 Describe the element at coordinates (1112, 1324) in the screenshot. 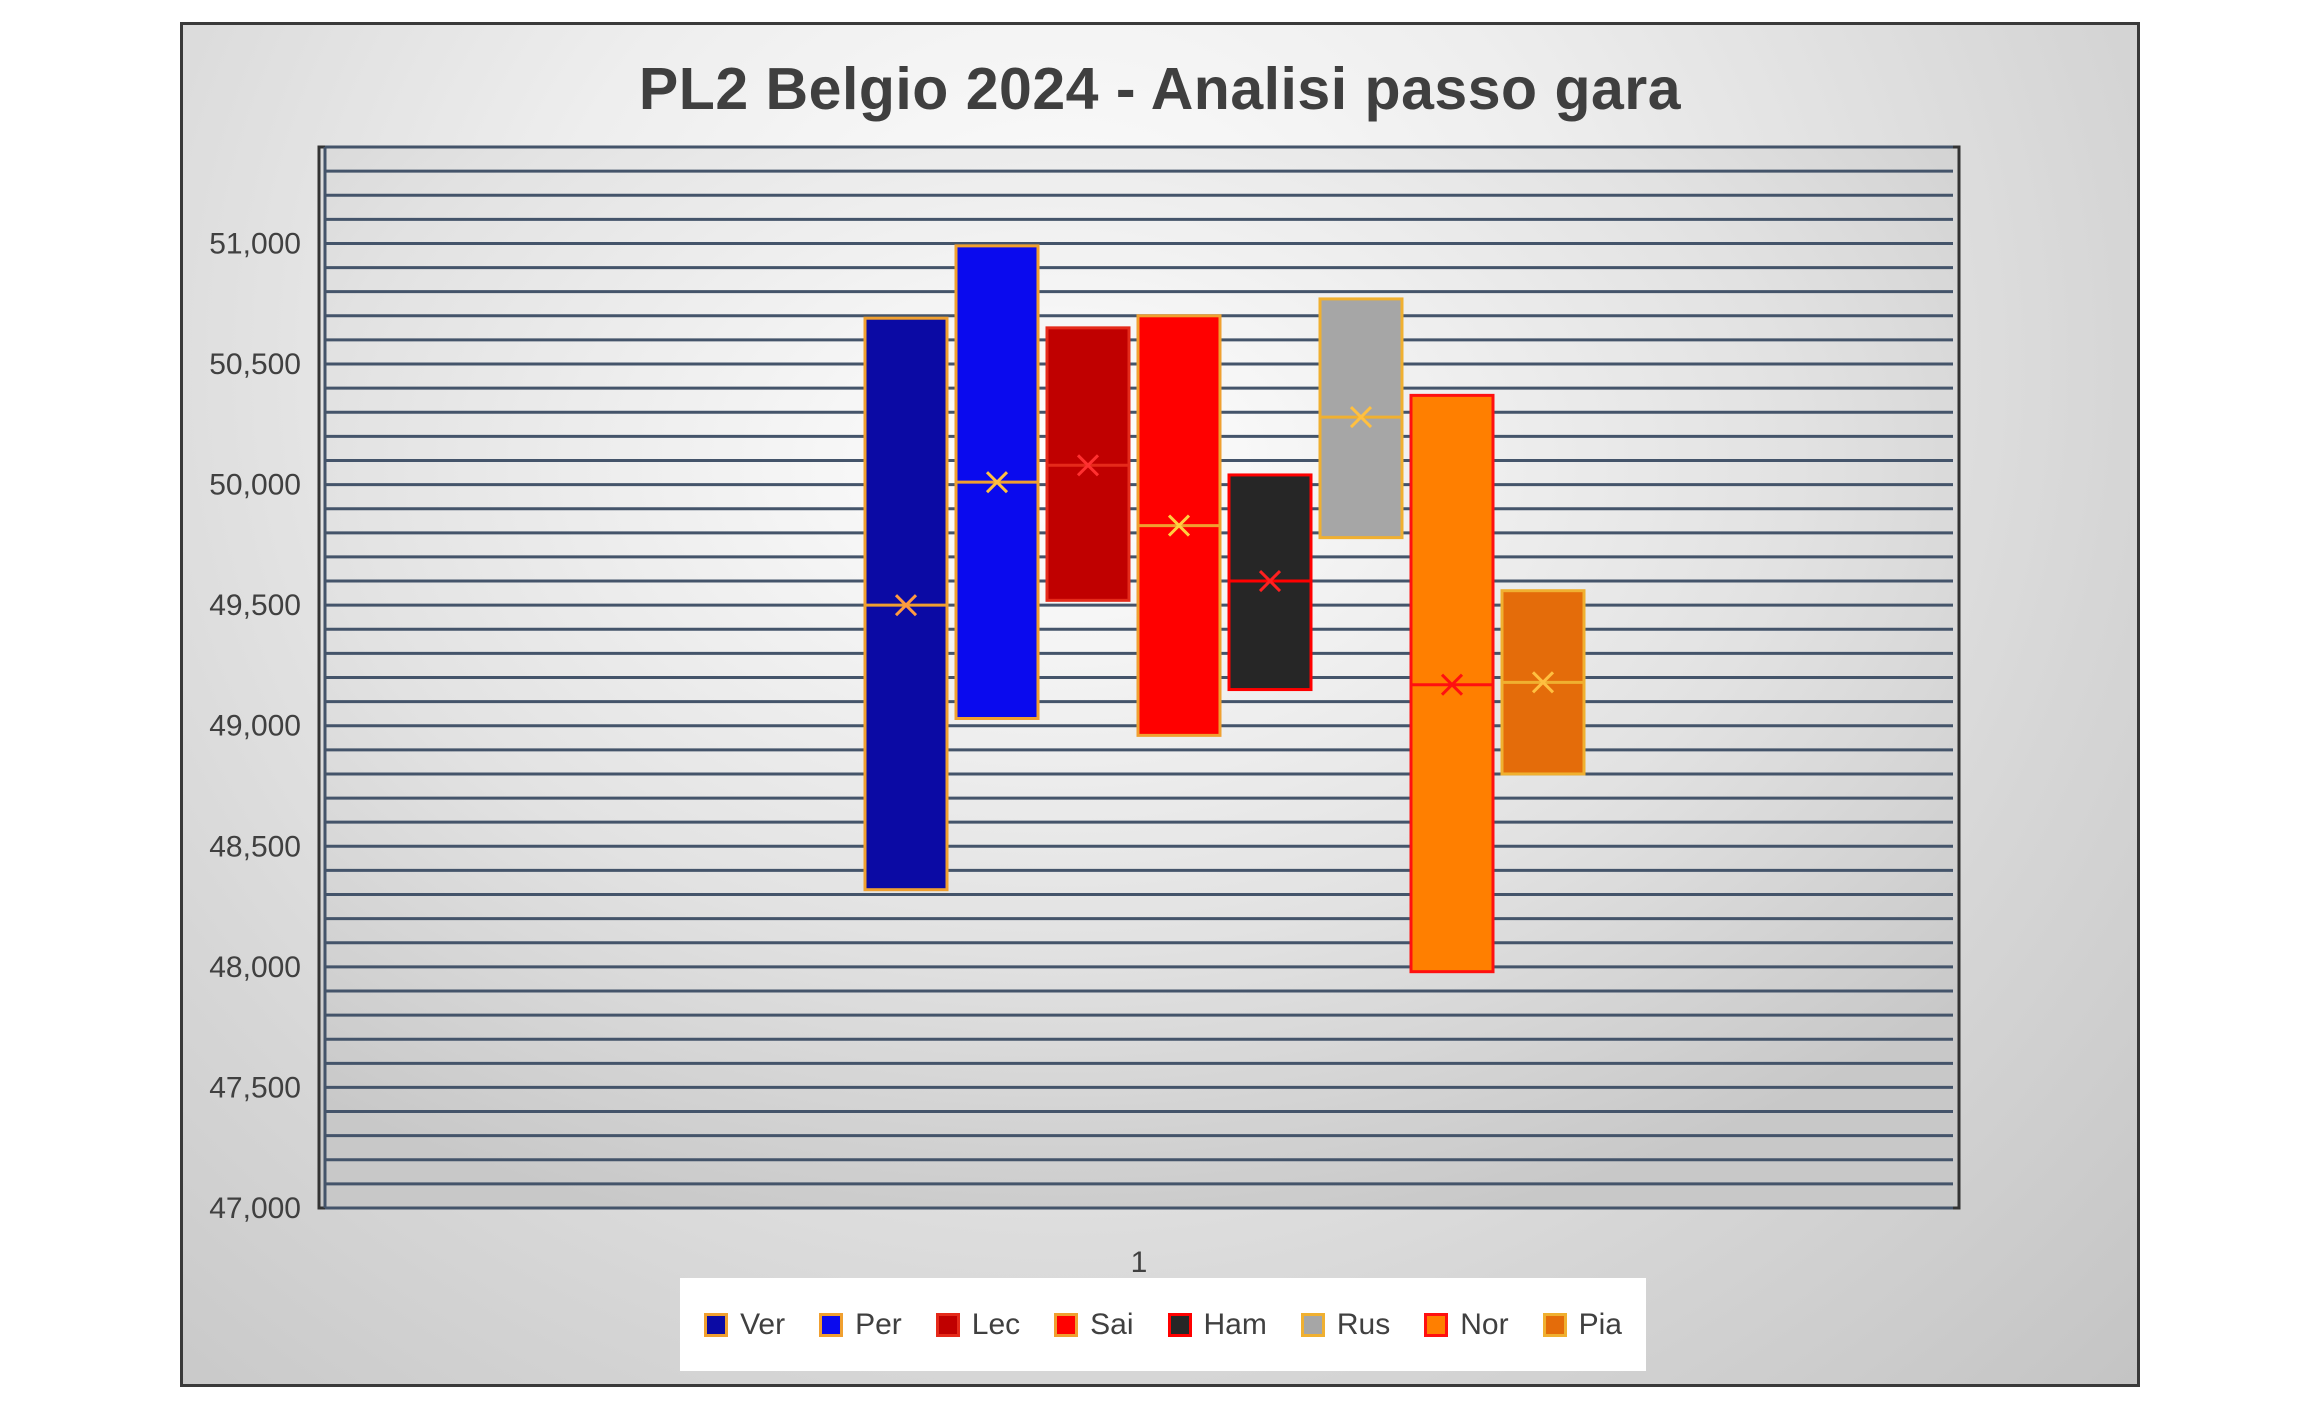

I see `legend-label: Sai` at that location.